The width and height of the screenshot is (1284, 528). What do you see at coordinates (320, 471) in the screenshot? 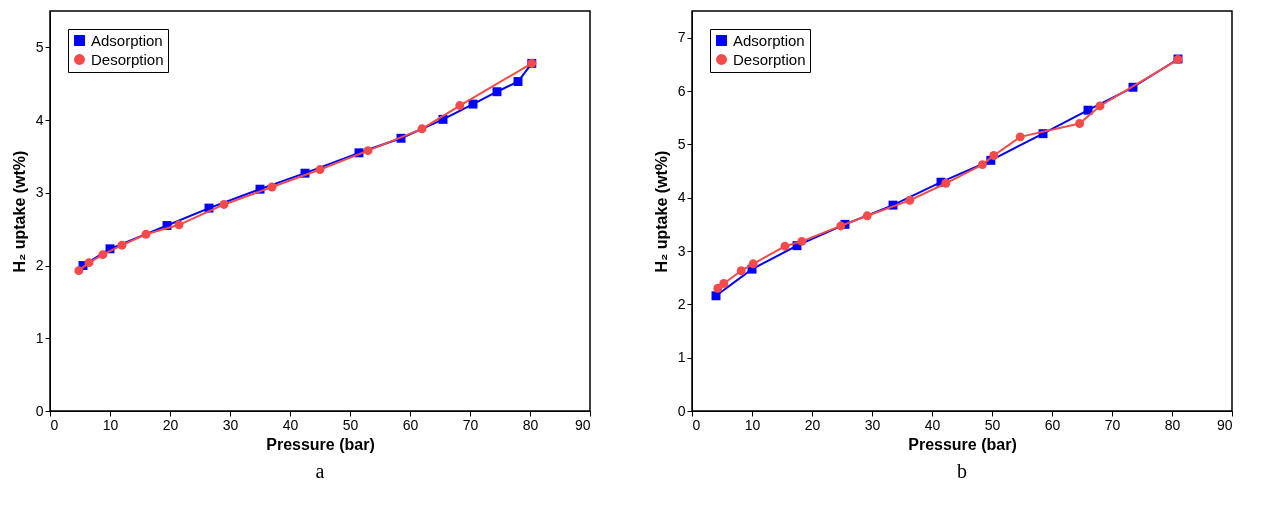
I see `text: a` at bounding box center [320, 471].